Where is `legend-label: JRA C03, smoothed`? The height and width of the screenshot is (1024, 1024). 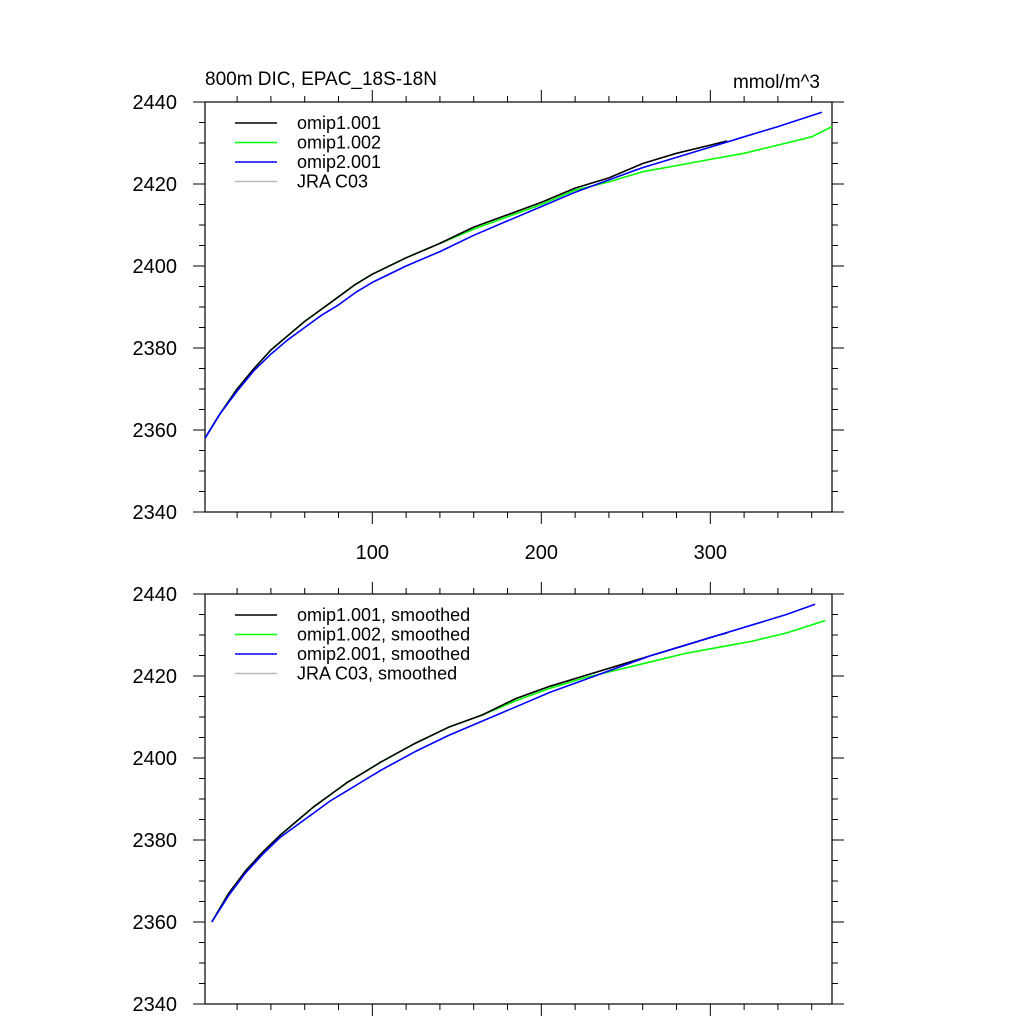
legend-label: JRA C03, smoothed is located at coordinates (377, 674).